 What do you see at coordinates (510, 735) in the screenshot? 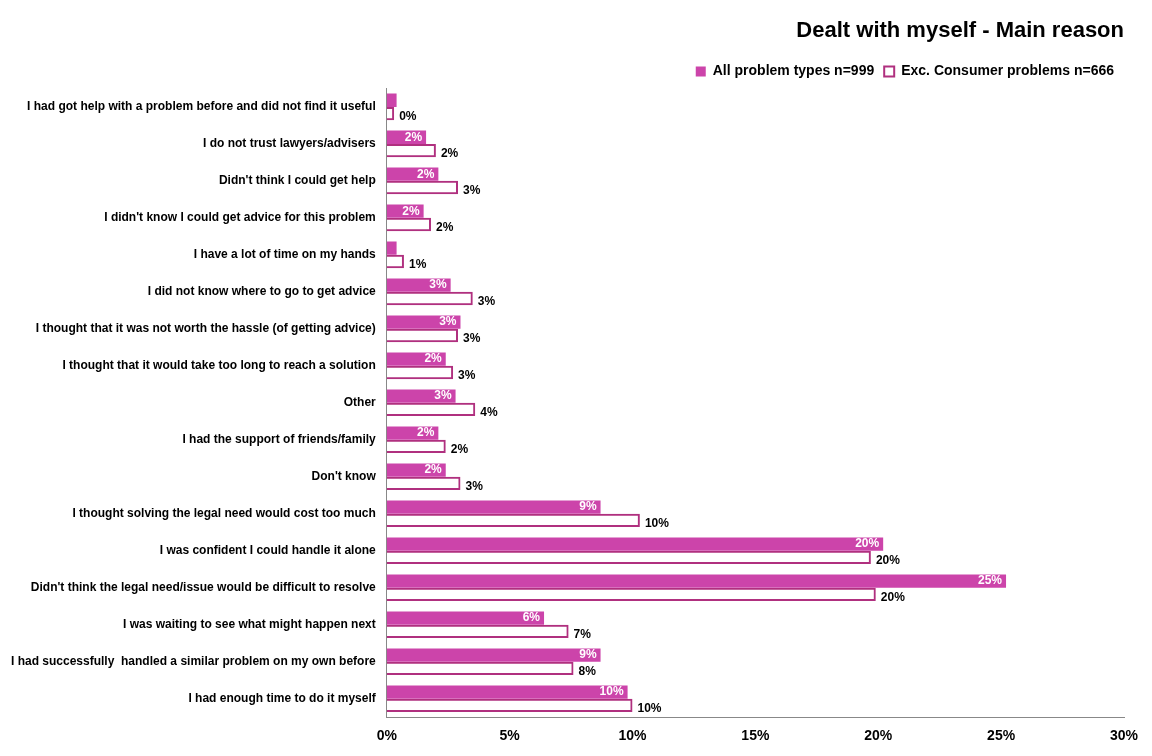
I see `x-tick-label: 5%` at bounding box center [510, 735].